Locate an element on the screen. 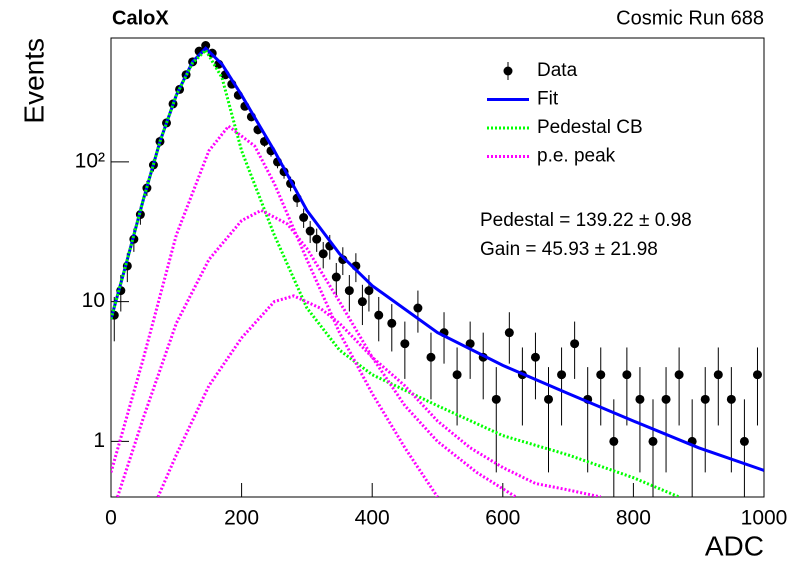 The width and height of the screenshot is (796, 572). chart-subtitle: Cosmic Run 688 is located at coordinates (690, 18).